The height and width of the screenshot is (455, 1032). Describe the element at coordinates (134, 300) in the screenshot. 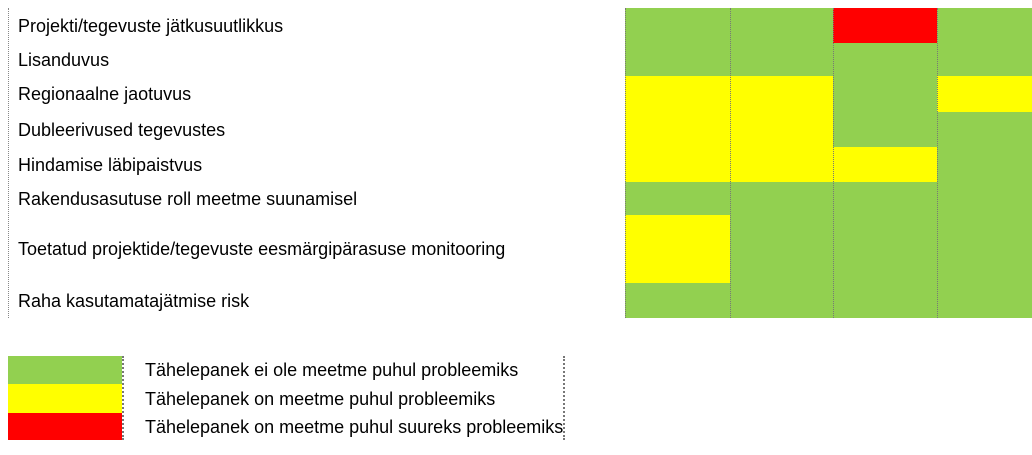

I see `row-label: Raha kasutamatajätmise risk` at that location.